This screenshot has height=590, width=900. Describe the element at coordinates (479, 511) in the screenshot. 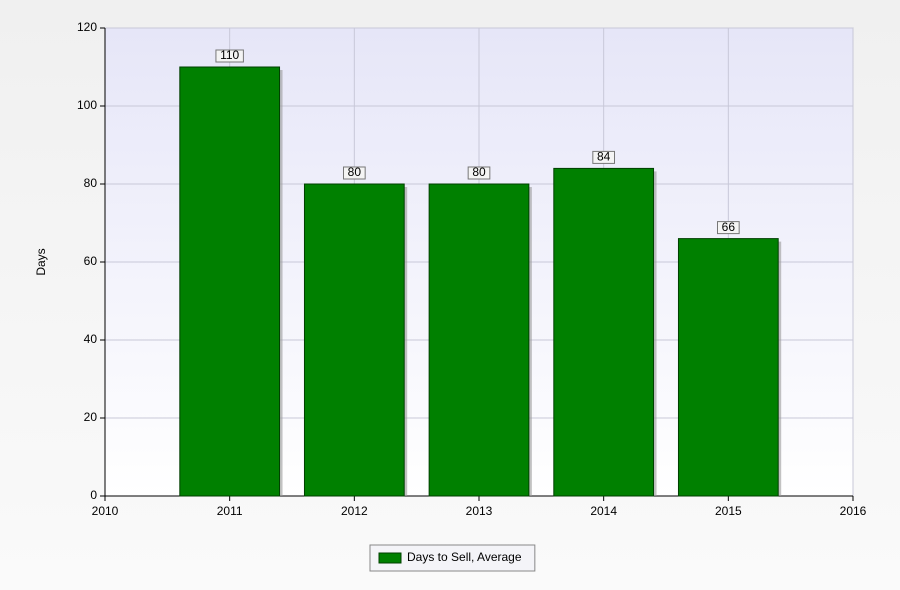

I see `x-tick-label: 2013` at that location.